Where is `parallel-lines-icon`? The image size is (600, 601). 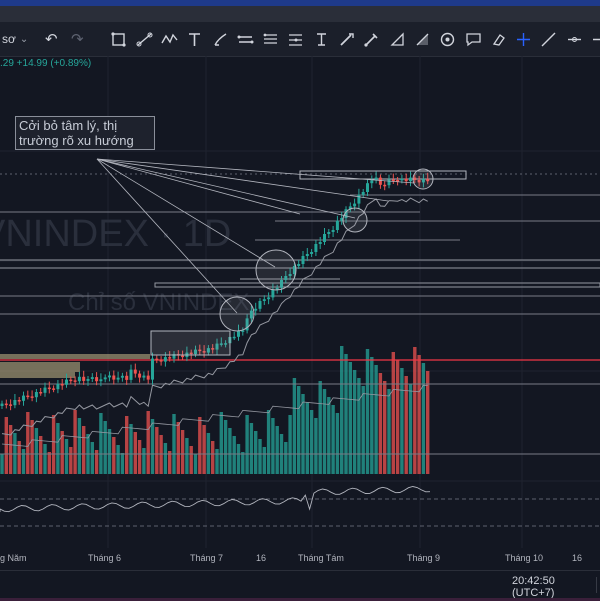 parallel-lines-icon is located at coordinates (245, 39).